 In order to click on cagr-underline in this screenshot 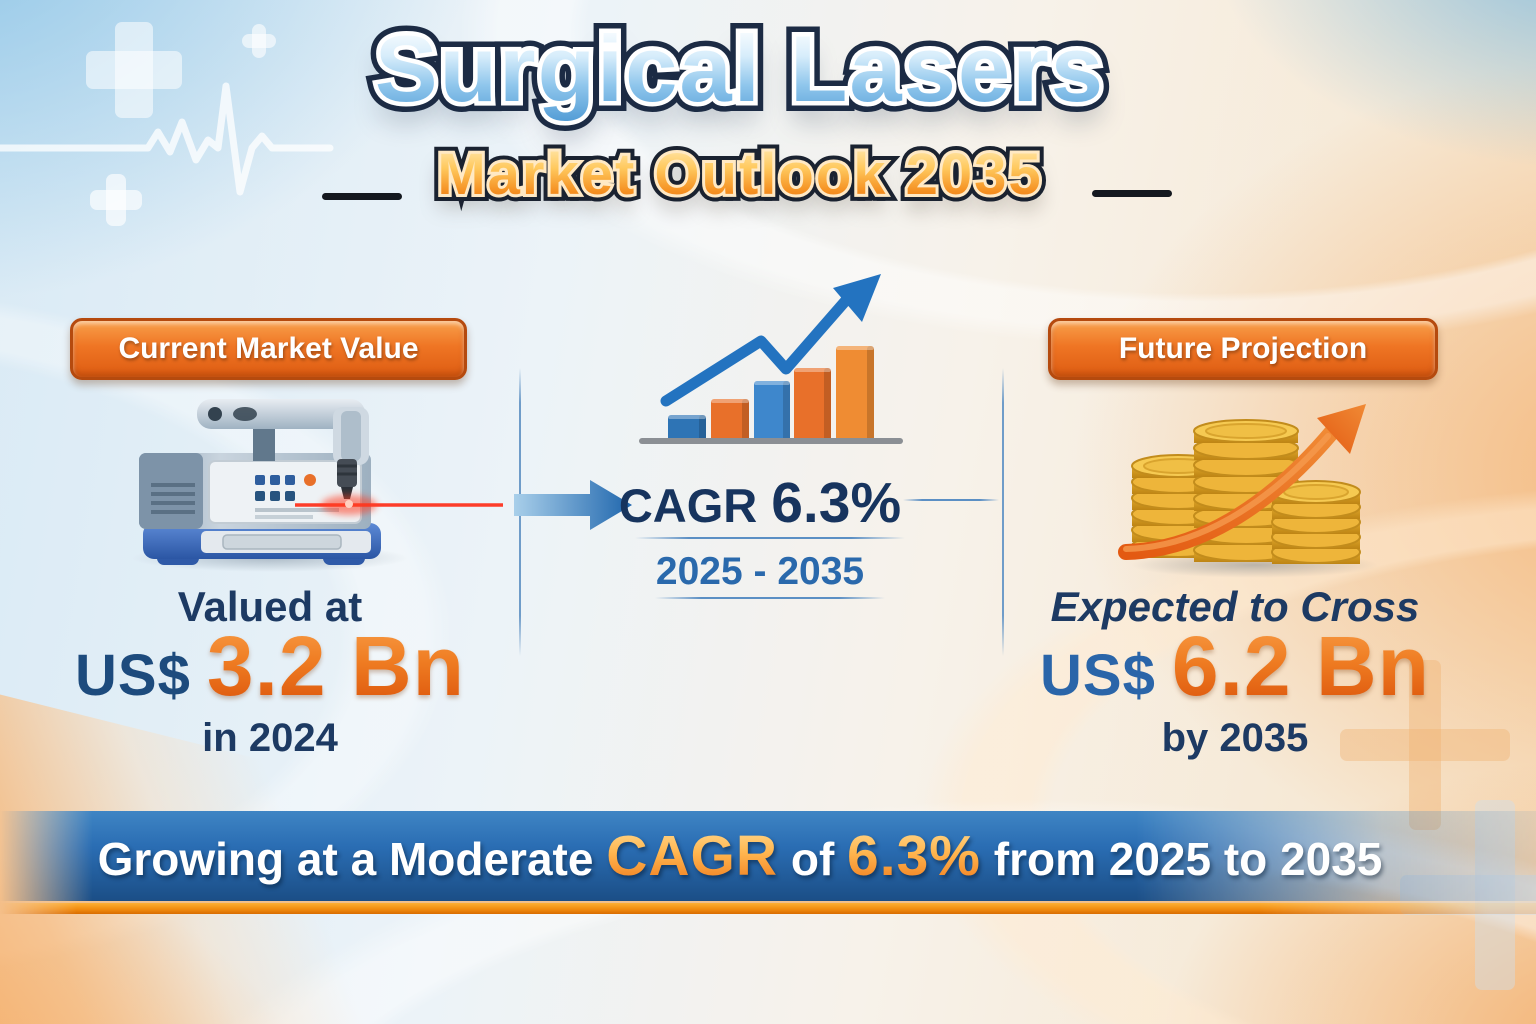, I will do `click(770, 538)`.